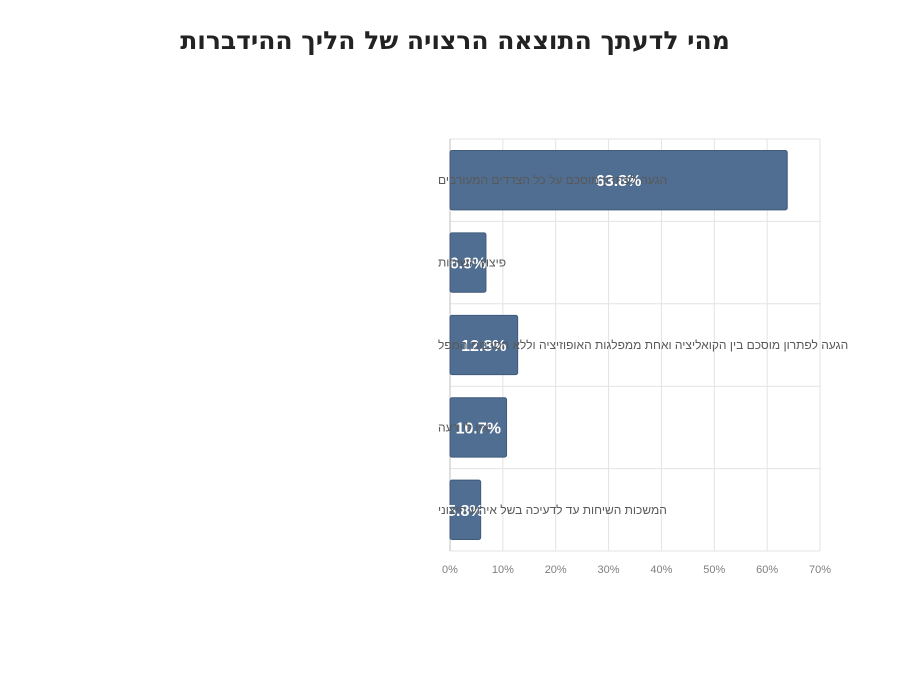 The width and height of the screenshot is (900, 700). What do you see at coordinates (661, 570) in the screenshot?
I see `x-tick-label: 40%` at bounding box center [661, 570].